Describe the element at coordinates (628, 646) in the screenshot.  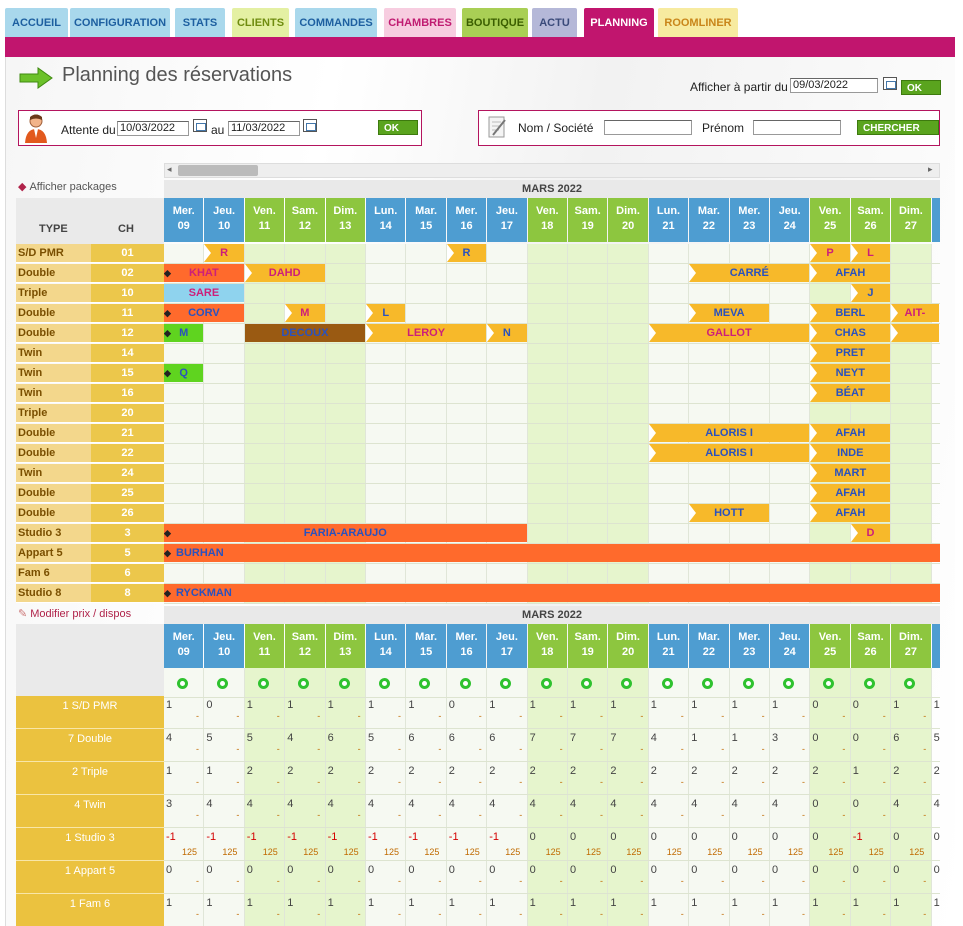
I see `stock-day-header: Dim. 20` at that location.